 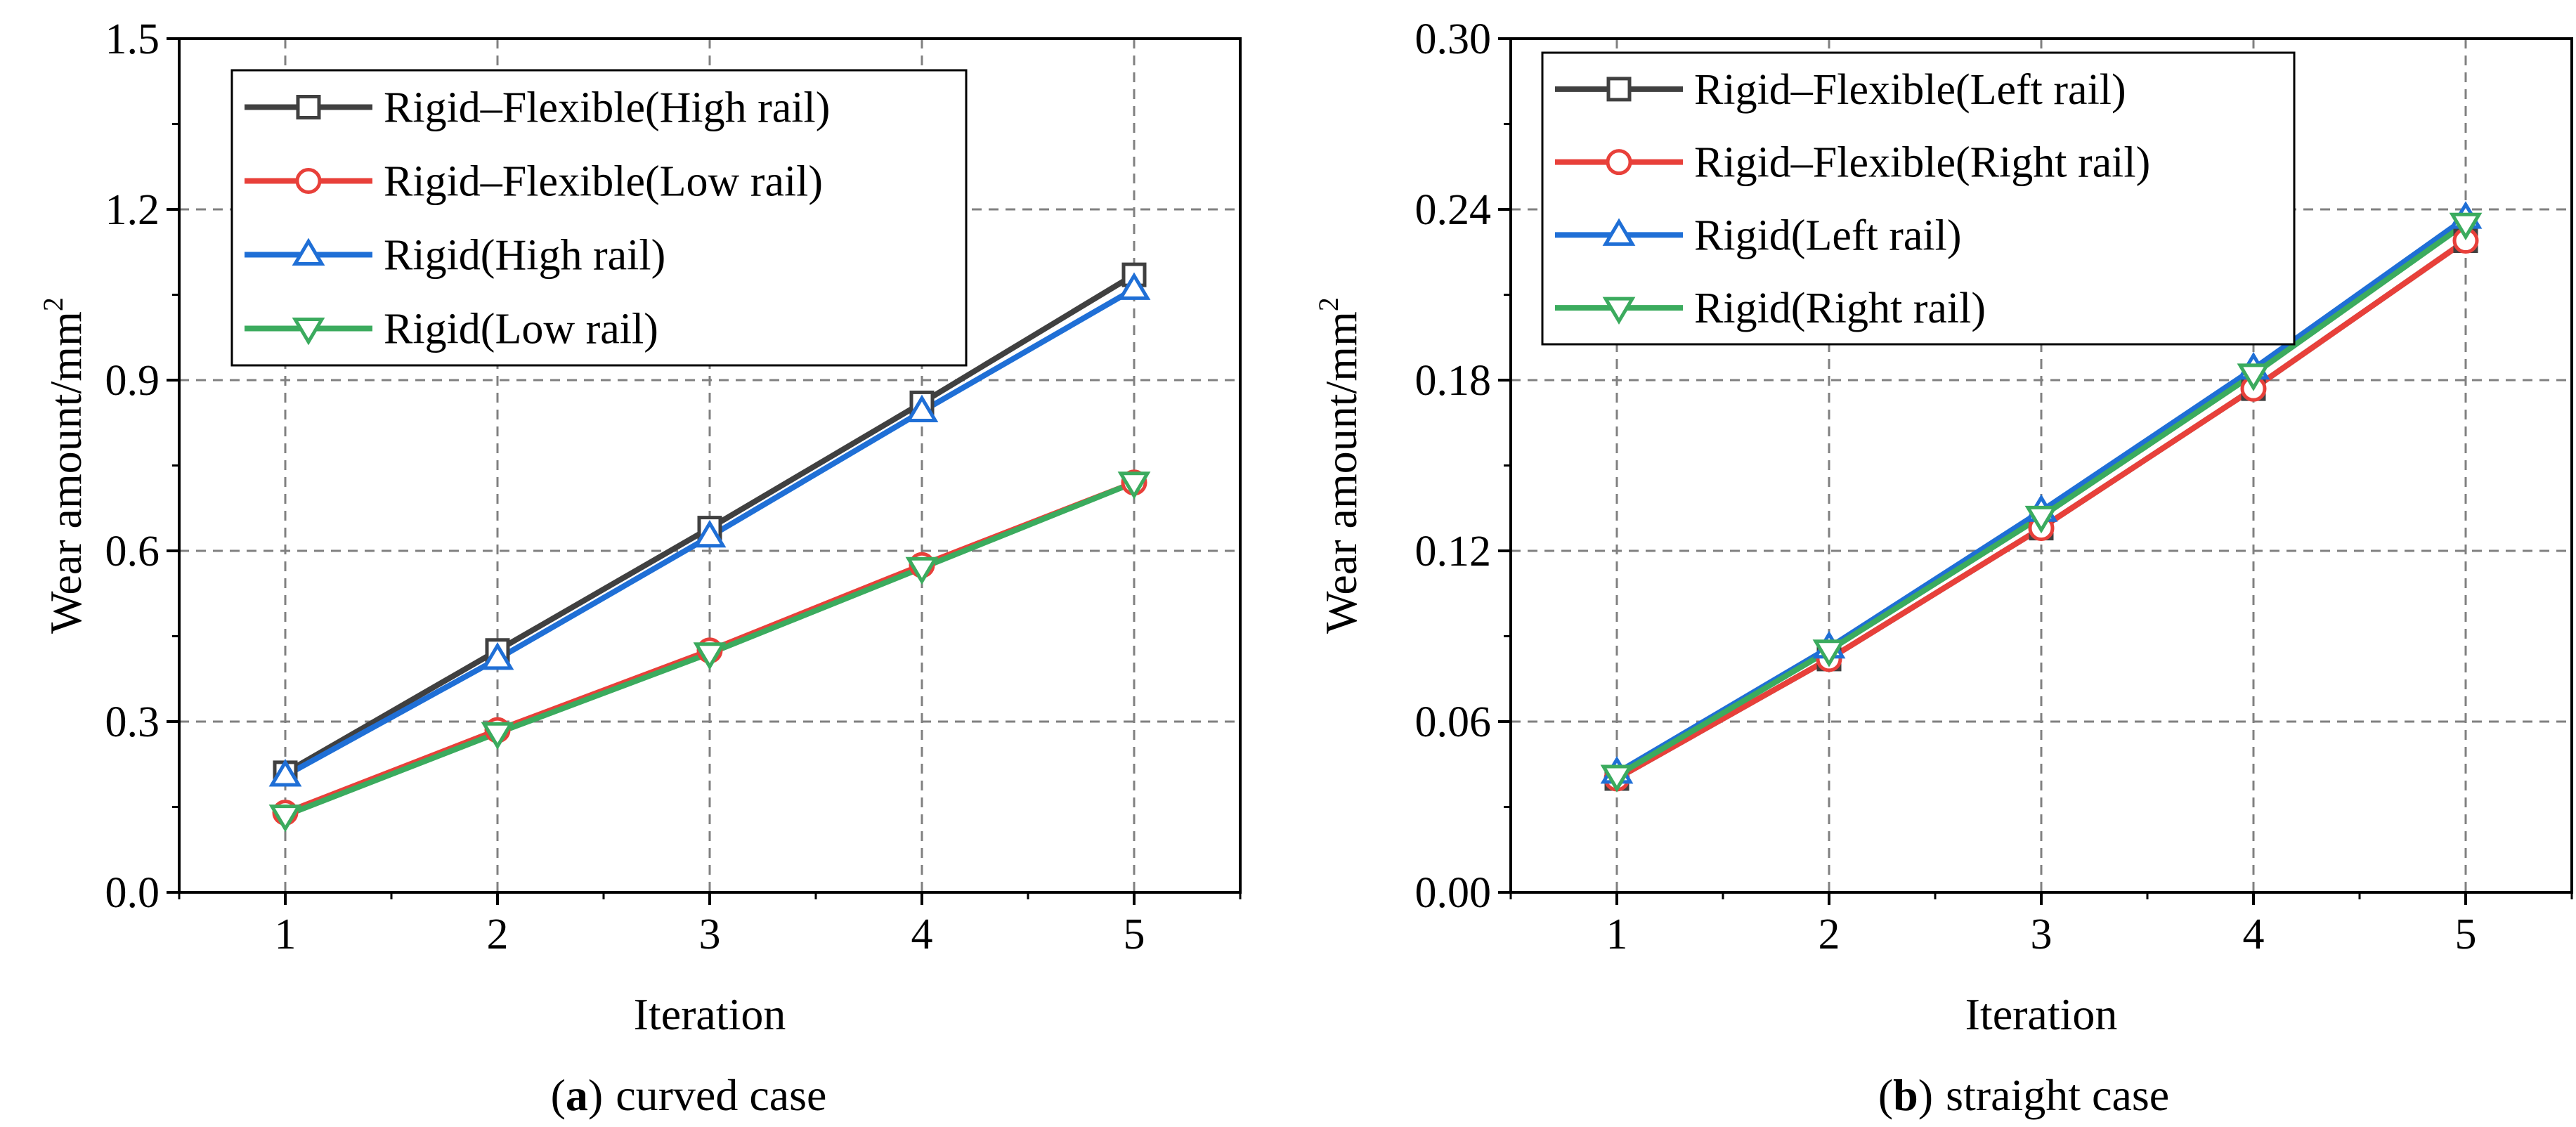 I want to click on y-tick-label: 0.0, so click(x=132, y=893).